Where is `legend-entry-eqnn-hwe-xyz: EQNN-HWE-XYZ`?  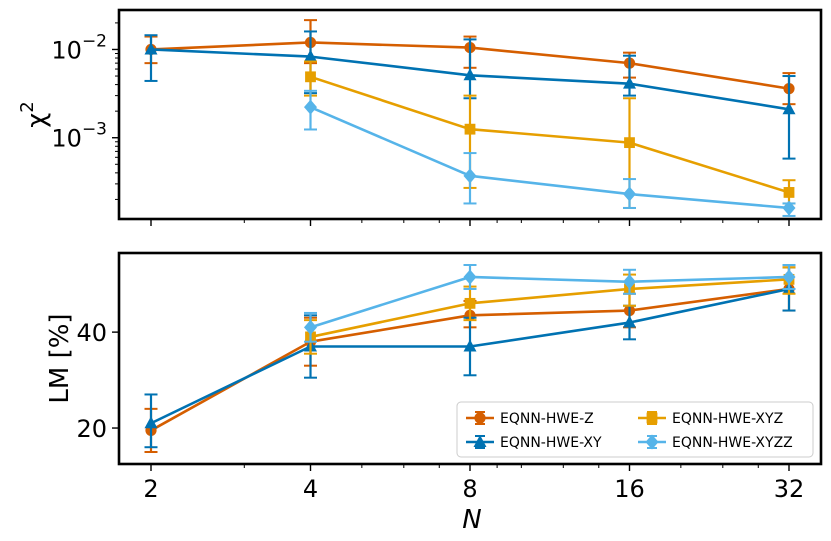 legend-entry-eqnn-hwe-xyz: EQNN-HWE-XYZ is located at coordinates (710, 419).